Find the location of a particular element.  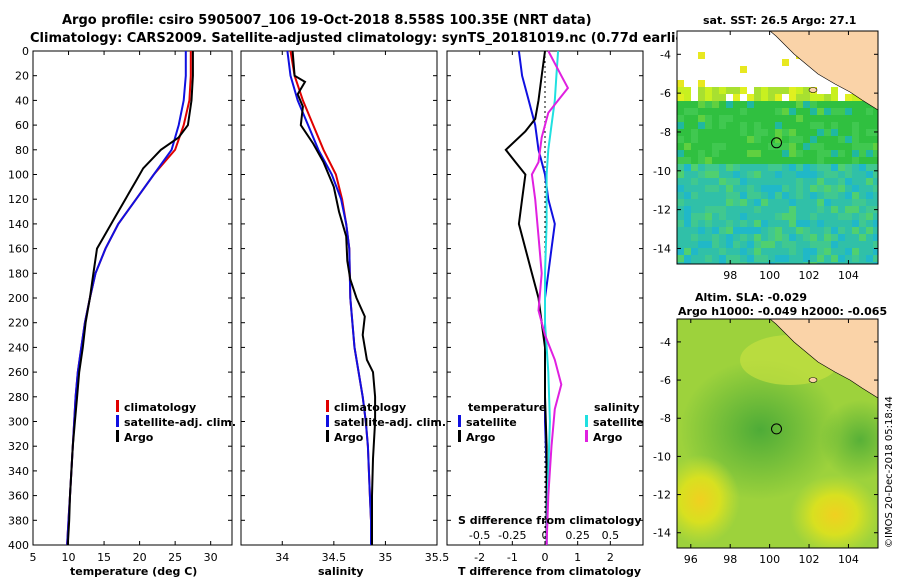

map-ytick-label: -10 is located at coordinates (662, 171).